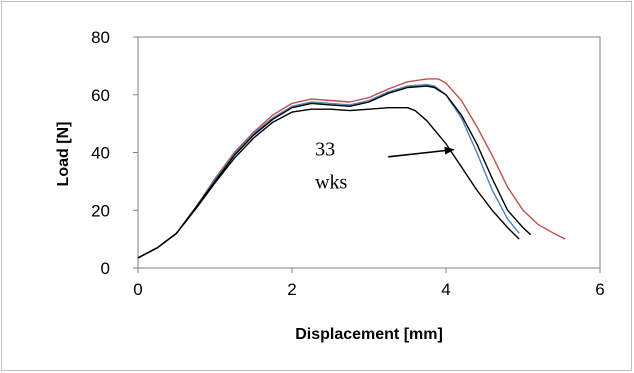  I want to click on y-tick-label: 60, so click(100, 95).